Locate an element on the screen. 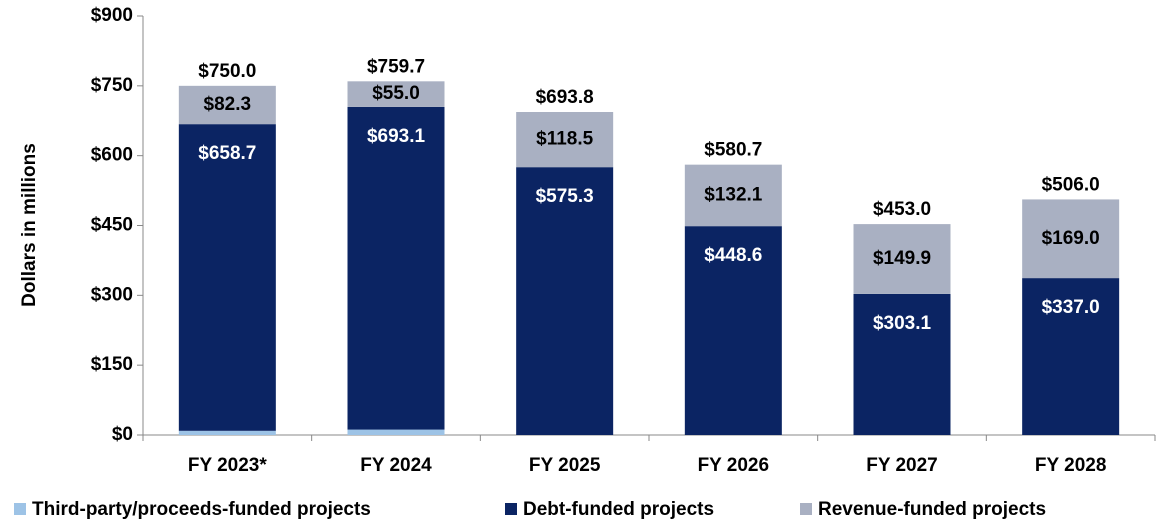  data-label: $149.9 is located at coordinates (902, 258).